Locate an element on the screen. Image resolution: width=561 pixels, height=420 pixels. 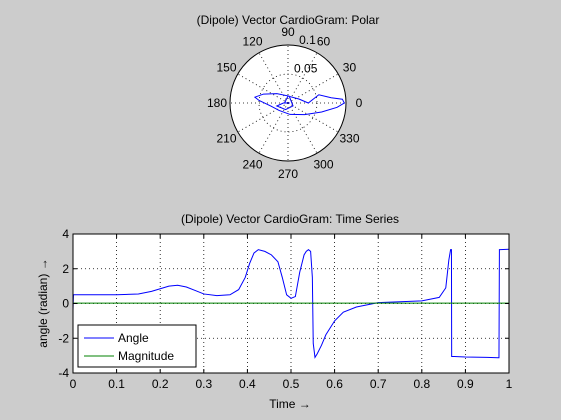
timeseries-y-axis-label: angle (radian) → is located at coordinates (43, 302).